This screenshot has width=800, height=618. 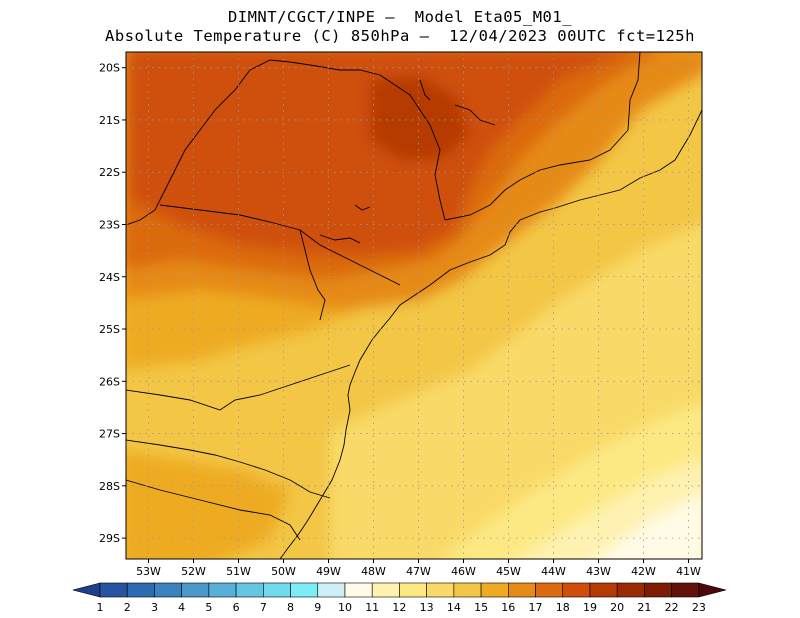 What do you see at coordinates (109, 277) in the screenshot?
I see `lat-tick-label: 24S` at bounding box center [109, 277].